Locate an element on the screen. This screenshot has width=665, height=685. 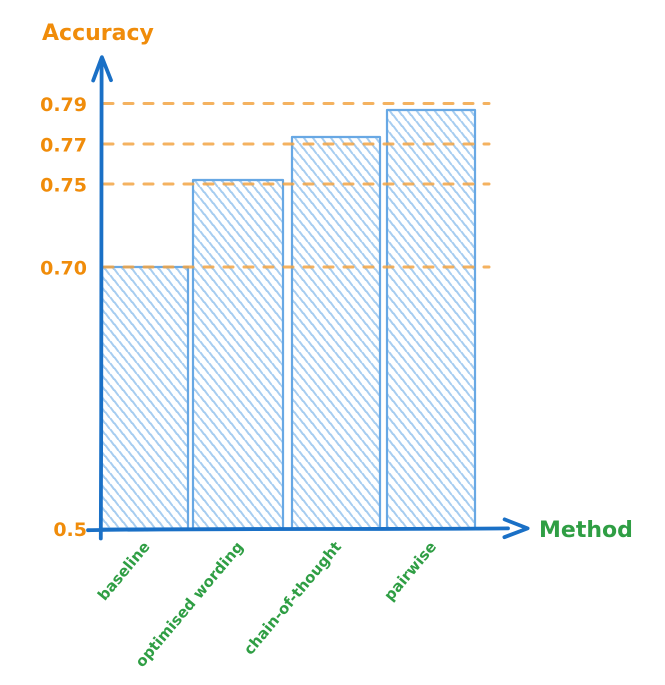
y-tick-label-0-79: 0.79 is located at coordinates (63, 105).